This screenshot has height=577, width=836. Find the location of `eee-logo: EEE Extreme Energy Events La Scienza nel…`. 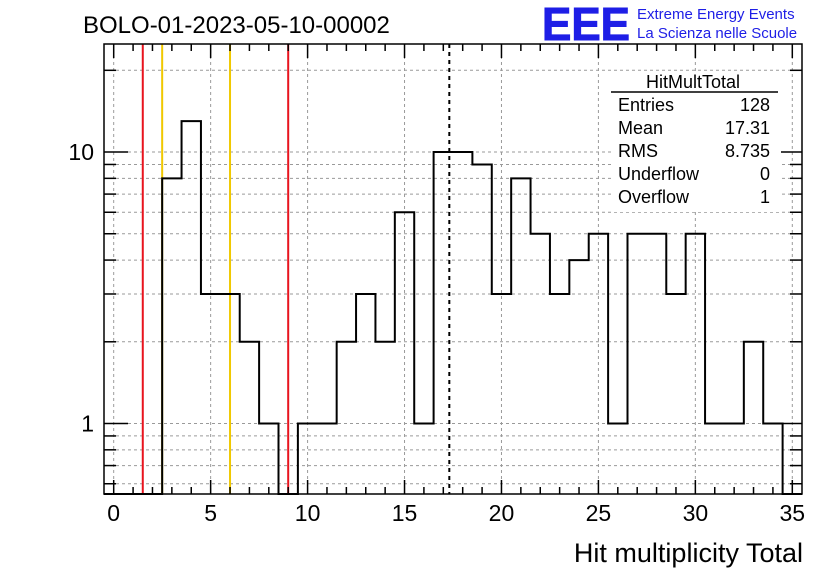

eee-logo: EEE Extreme Energy Events La Scienza nel… is located at coordinates (670, 25).